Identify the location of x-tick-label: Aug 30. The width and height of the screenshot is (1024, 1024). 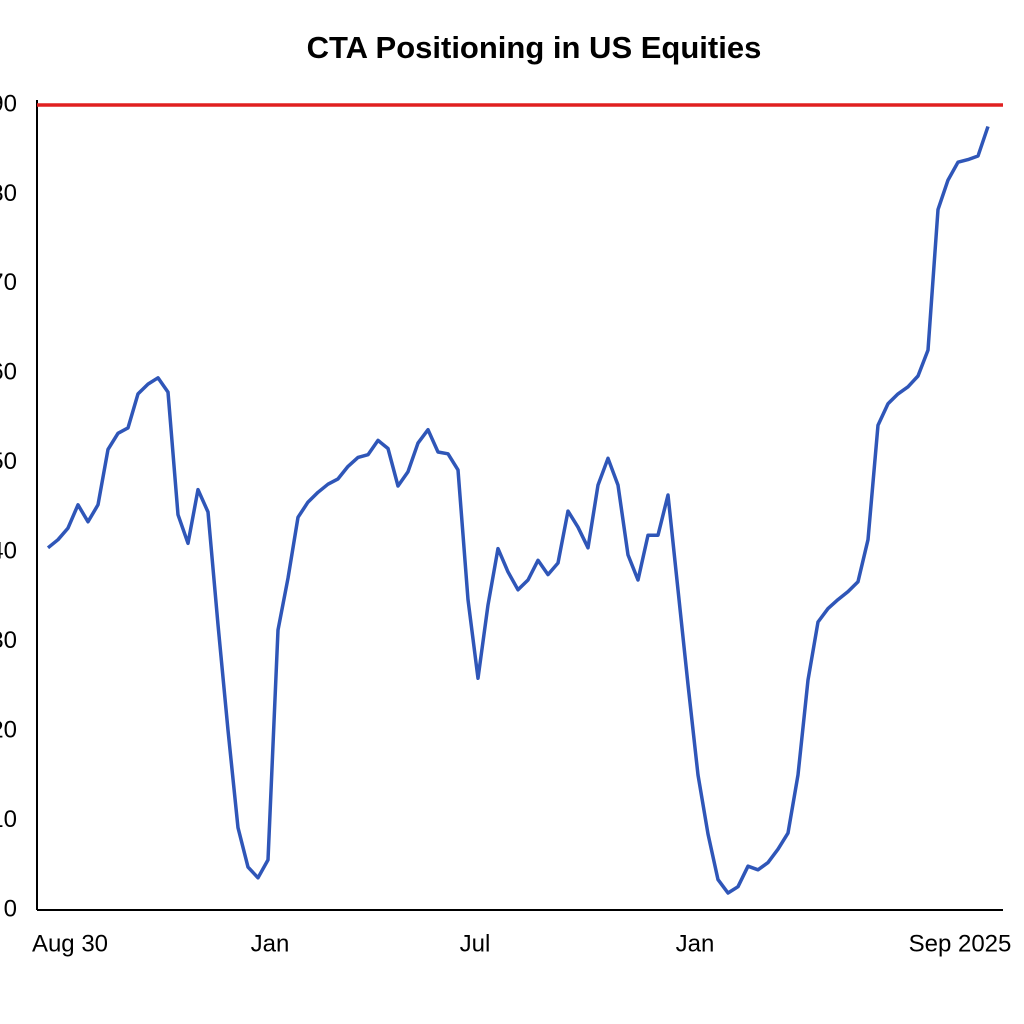
(70, 943).